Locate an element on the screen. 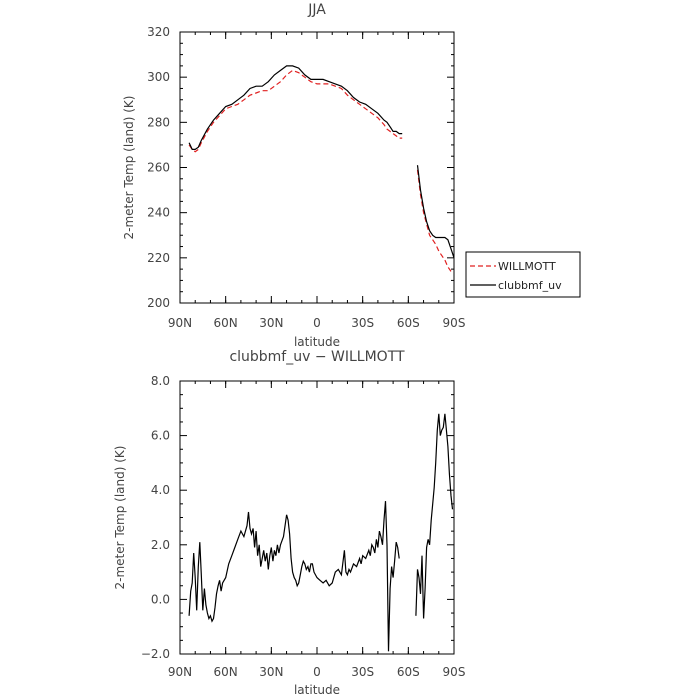  y-tick-label: 4.0 is located at coordinates (160, 490).